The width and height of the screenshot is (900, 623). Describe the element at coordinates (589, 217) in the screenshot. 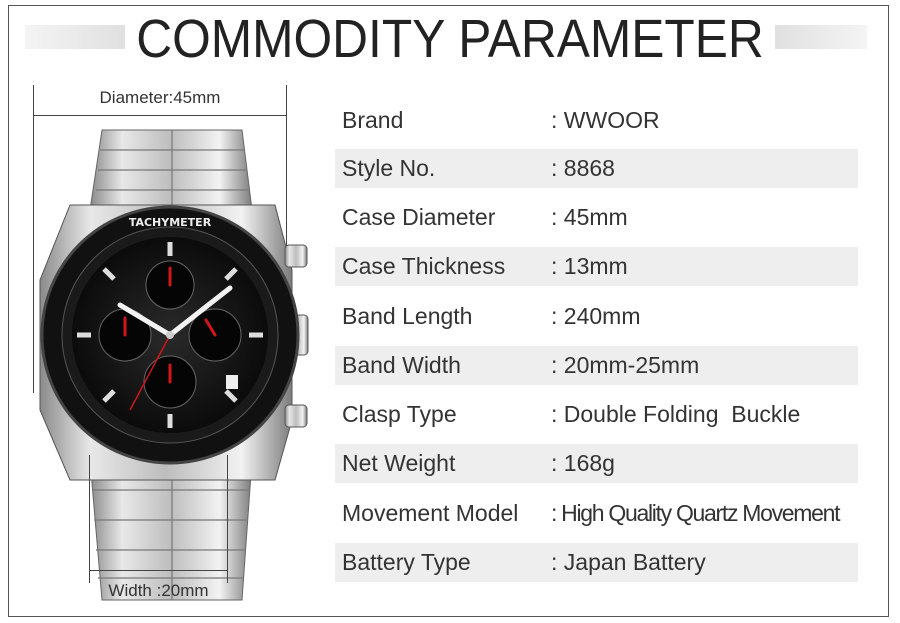

I see `spec-value: : 45mm` at that location.